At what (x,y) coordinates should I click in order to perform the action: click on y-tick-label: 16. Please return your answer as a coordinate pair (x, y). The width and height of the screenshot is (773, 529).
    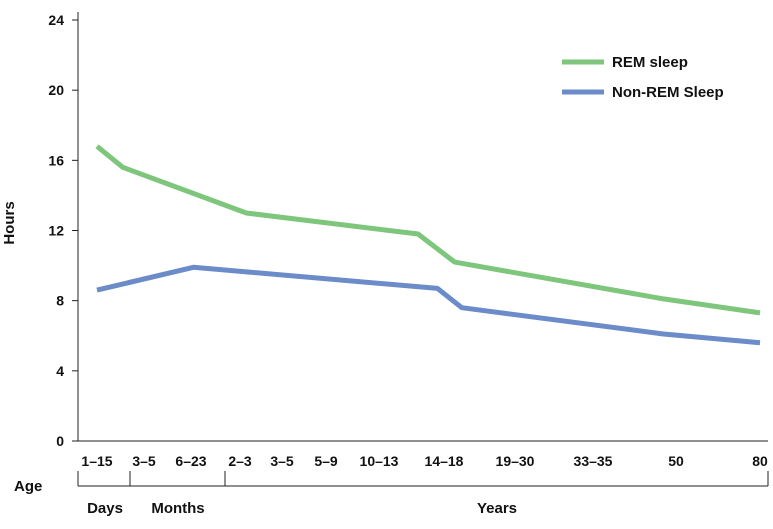
    Looking at the image, I should click on (56, 160).